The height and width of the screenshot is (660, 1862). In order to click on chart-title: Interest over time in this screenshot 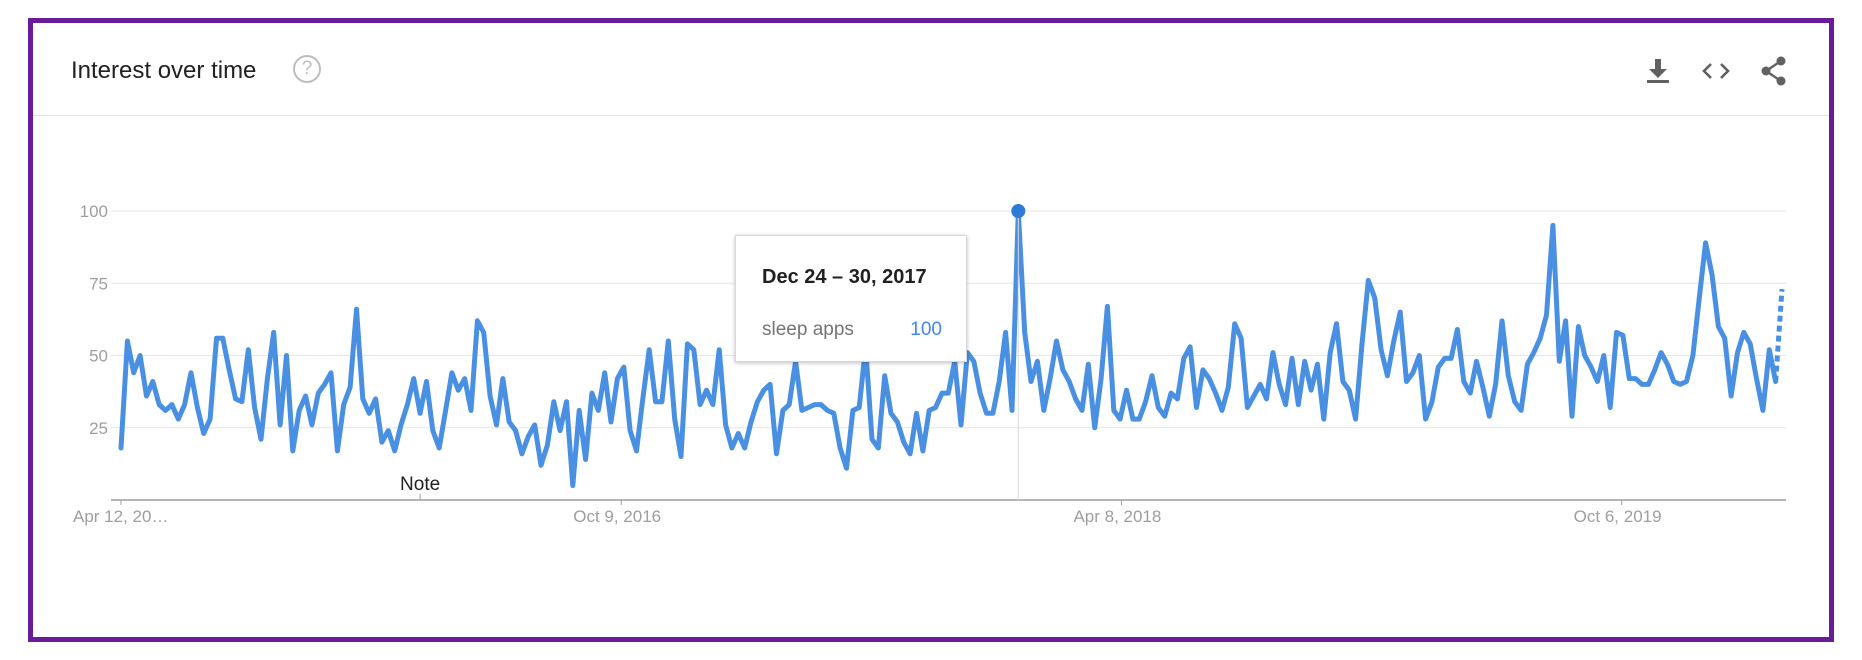, I will do `click(164, 70)`.